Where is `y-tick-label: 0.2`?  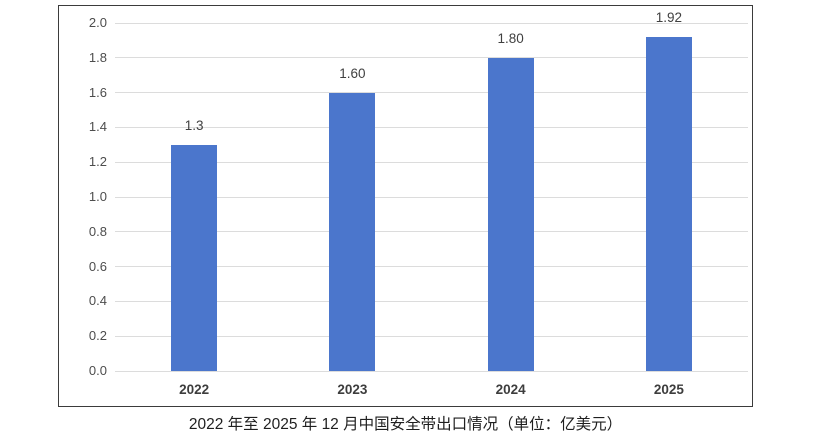
y-tick-label: 0.2 is located at coordinates (97, 336).